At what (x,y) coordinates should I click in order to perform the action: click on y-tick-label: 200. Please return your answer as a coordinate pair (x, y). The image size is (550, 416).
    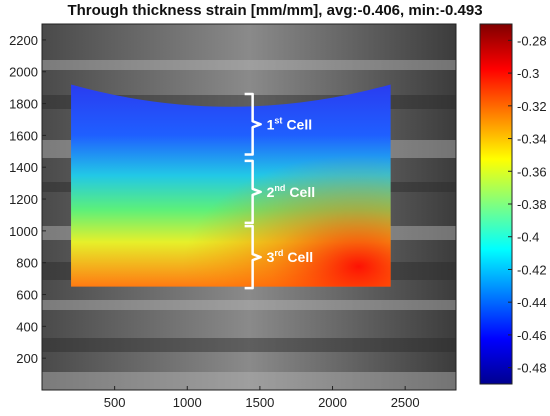
    Looking at the image, I should click on (27, 358).